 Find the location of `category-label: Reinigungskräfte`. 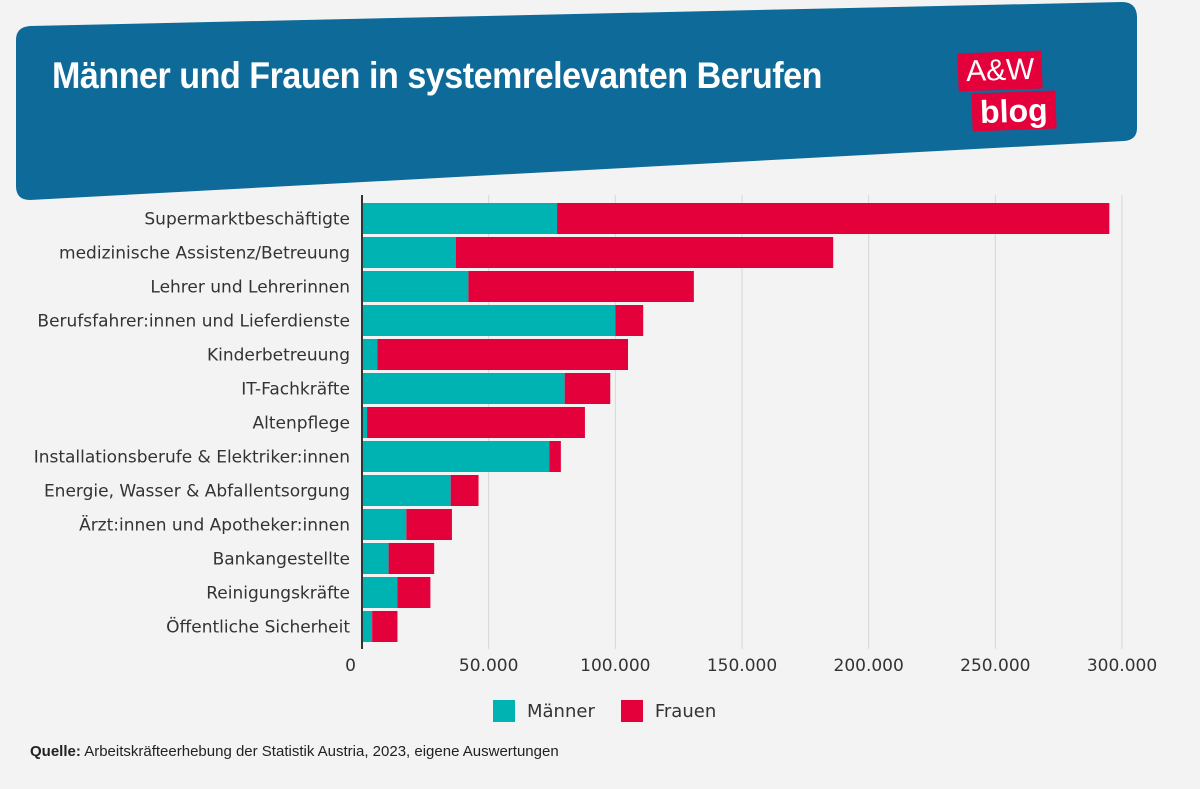

category-label: Reinigungskräfte is located at coordinates (278, 594).